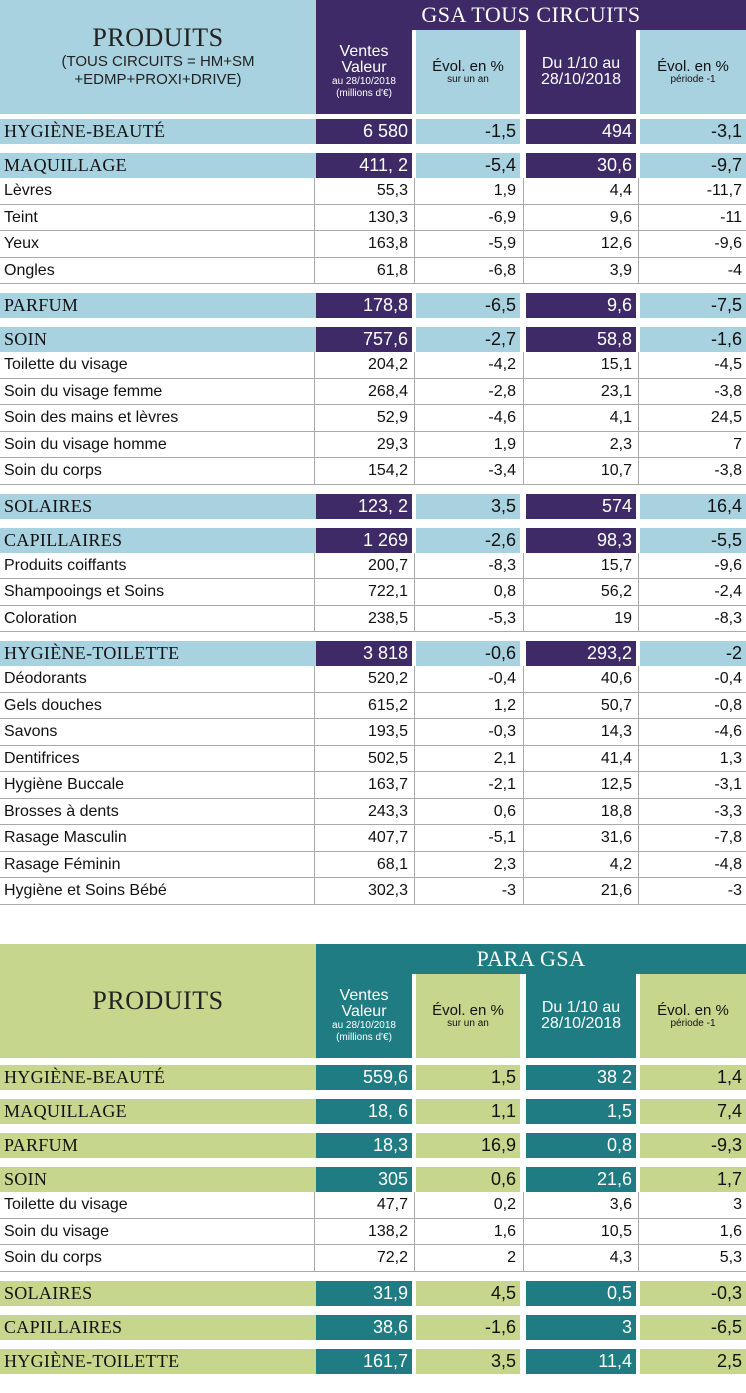 The width and height of the screenshot is (746, 1393). Describe the element at coordinates (620, 270) in the screenshot. I see `period-value: 3,9` at that location.